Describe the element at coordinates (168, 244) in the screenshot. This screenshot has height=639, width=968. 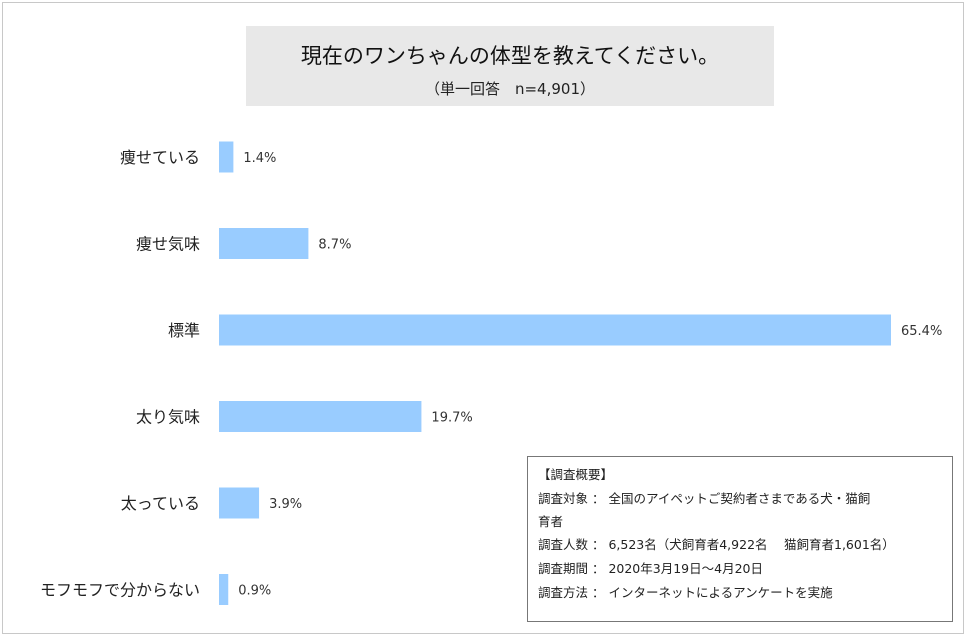
I see `category-label: 痩せ気味` at that location.